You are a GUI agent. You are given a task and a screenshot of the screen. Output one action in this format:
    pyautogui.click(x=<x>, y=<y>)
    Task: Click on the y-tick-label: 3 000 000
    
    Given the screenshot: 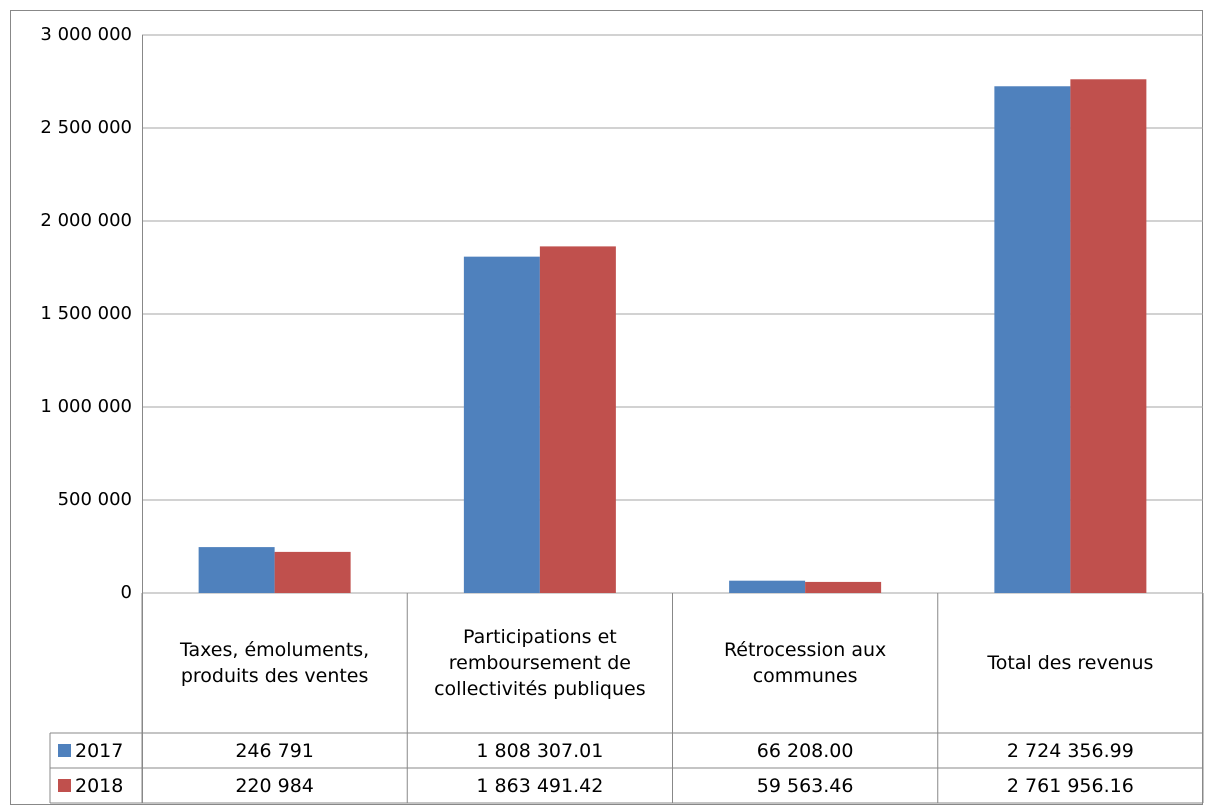 What is the action you would take?
    pyautogui.click(x=86, y=34)
    